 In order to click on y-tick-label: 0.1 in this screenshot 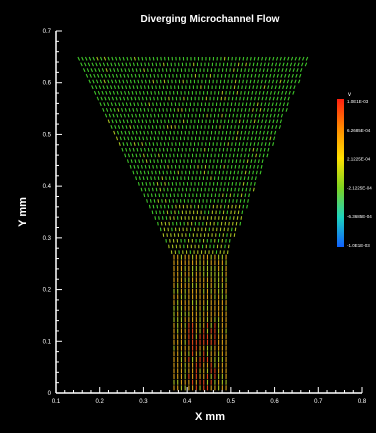, I will do `click(47, 342)`.